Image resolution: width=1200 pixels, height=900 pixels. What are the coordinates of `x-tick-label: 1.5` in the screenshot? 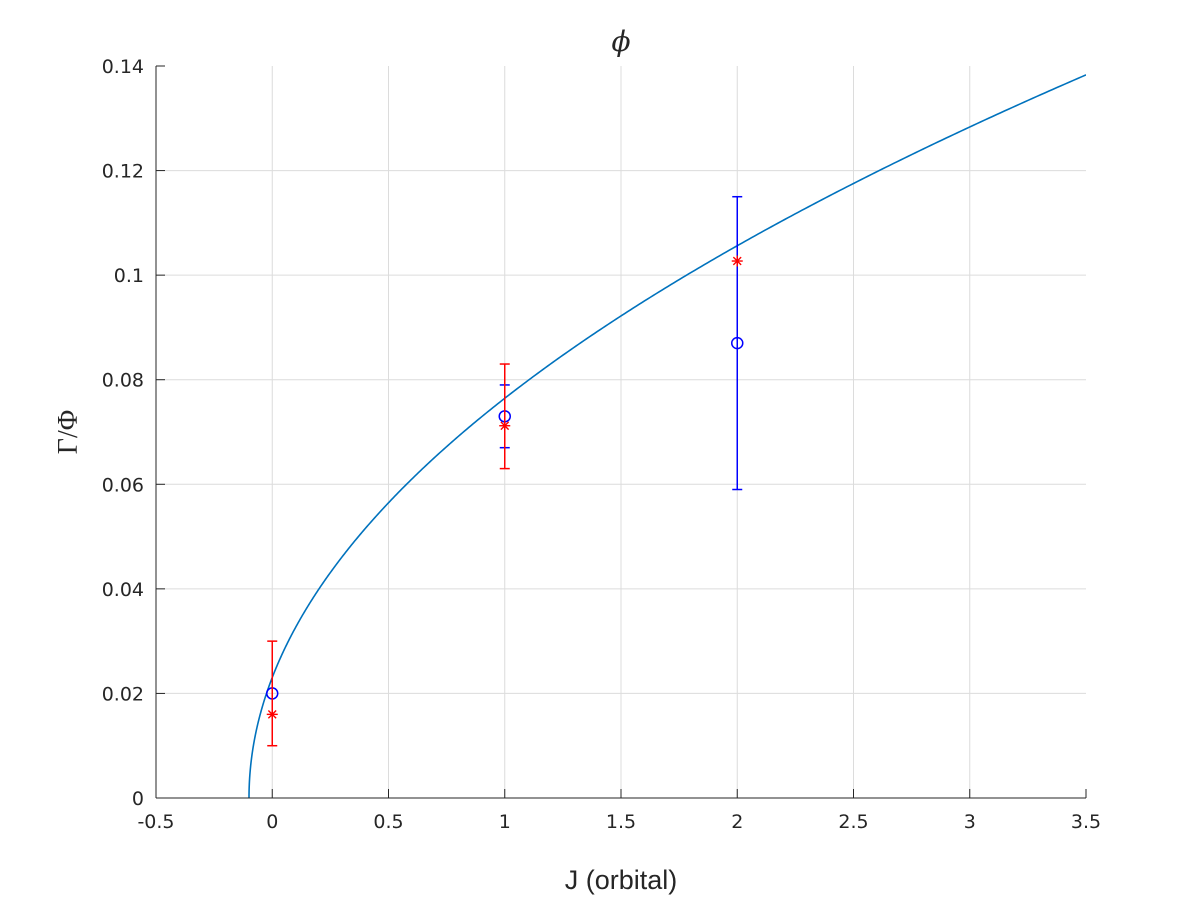 It's located at (621, 822).